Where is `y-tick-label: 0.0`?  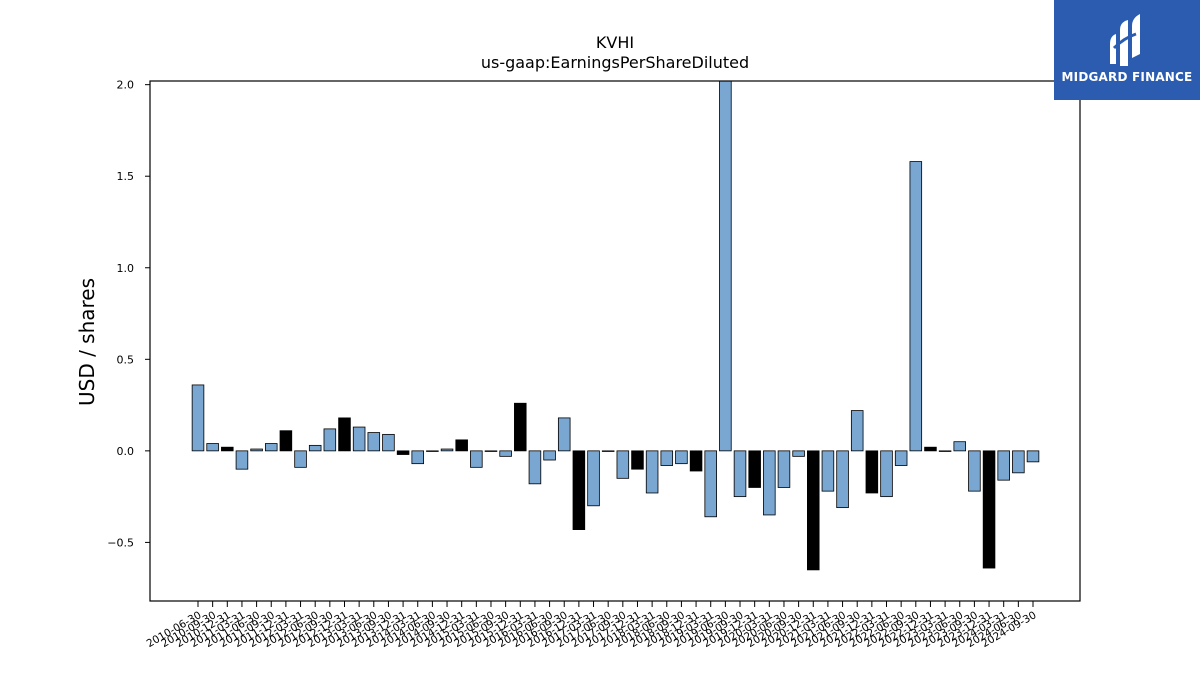 y-tick-label: 0.0 is located at coordinates (126, 451).